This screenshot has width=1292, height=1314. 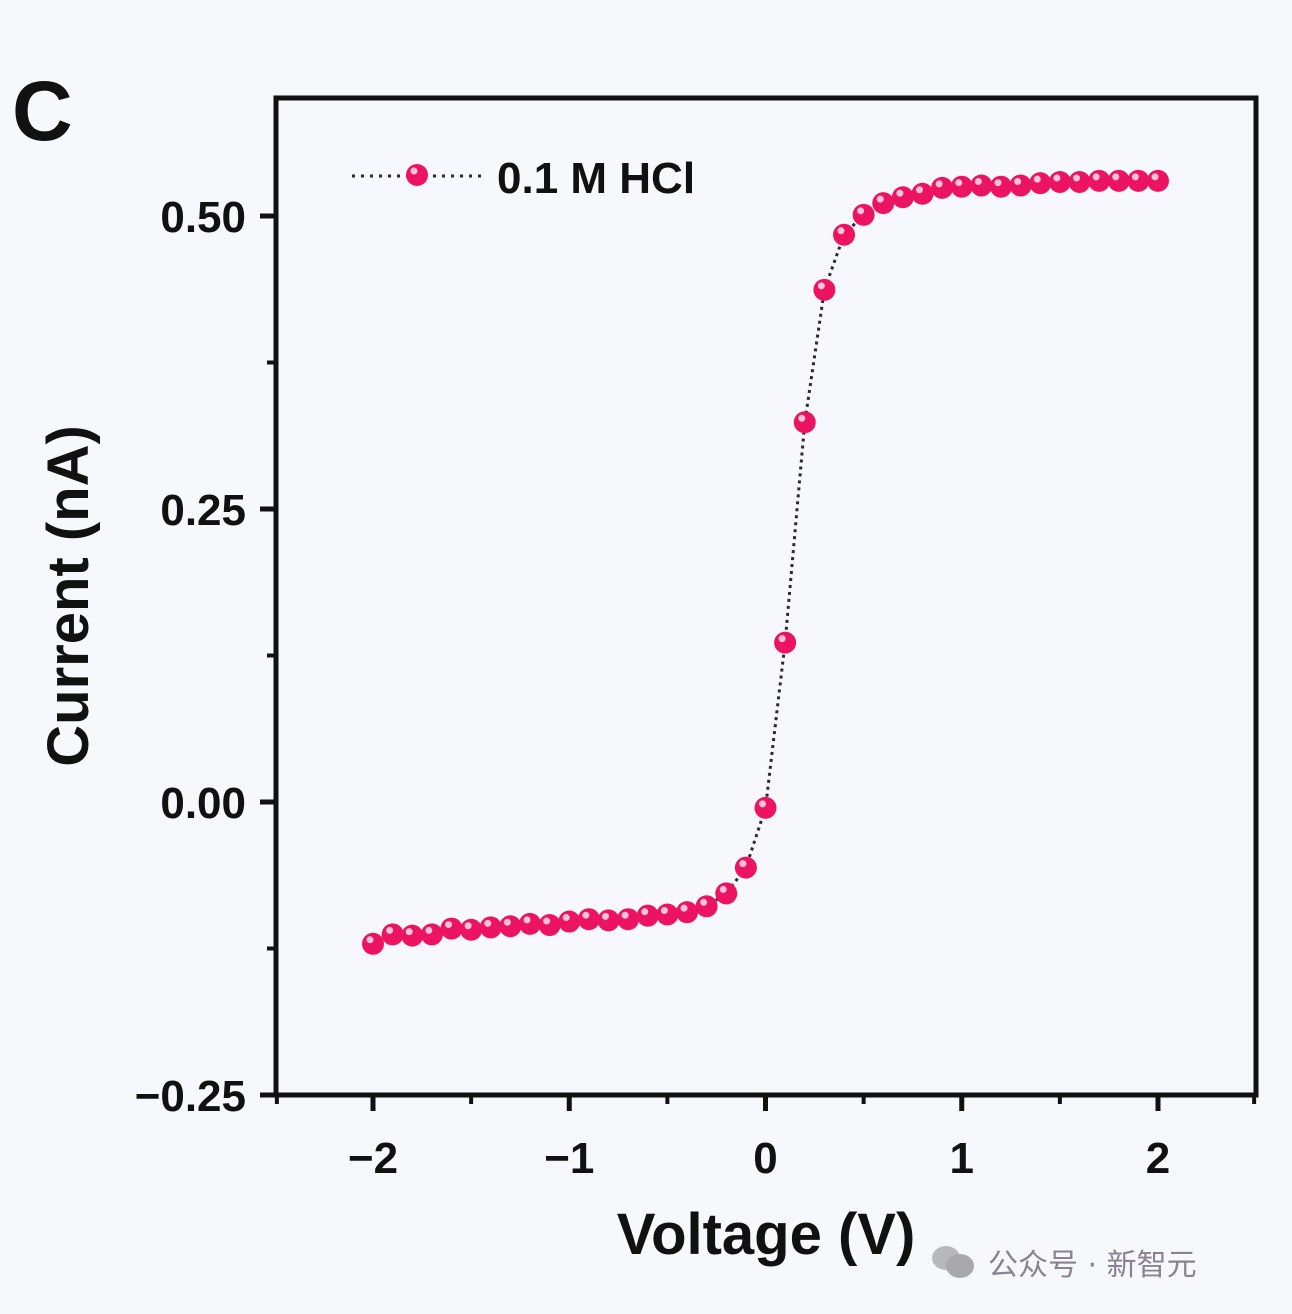 What do you see at coordinates (1158, 1158) in the screenshot?
I see `x-tick-label: 2` at bounding box center [1158, 1158].